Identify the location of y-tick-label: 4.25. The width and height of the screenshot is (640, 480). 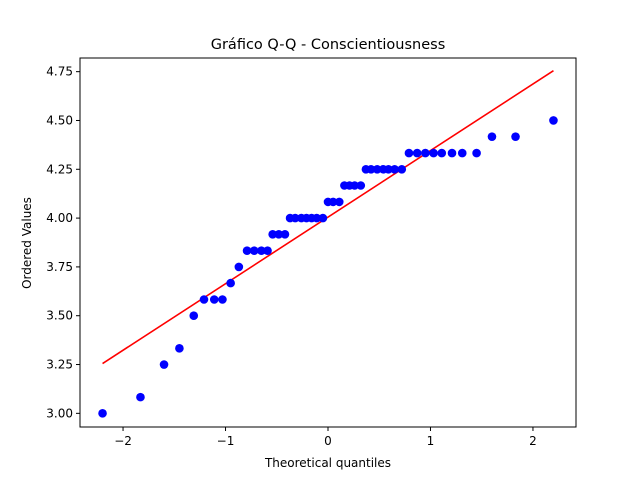
(59, 169).